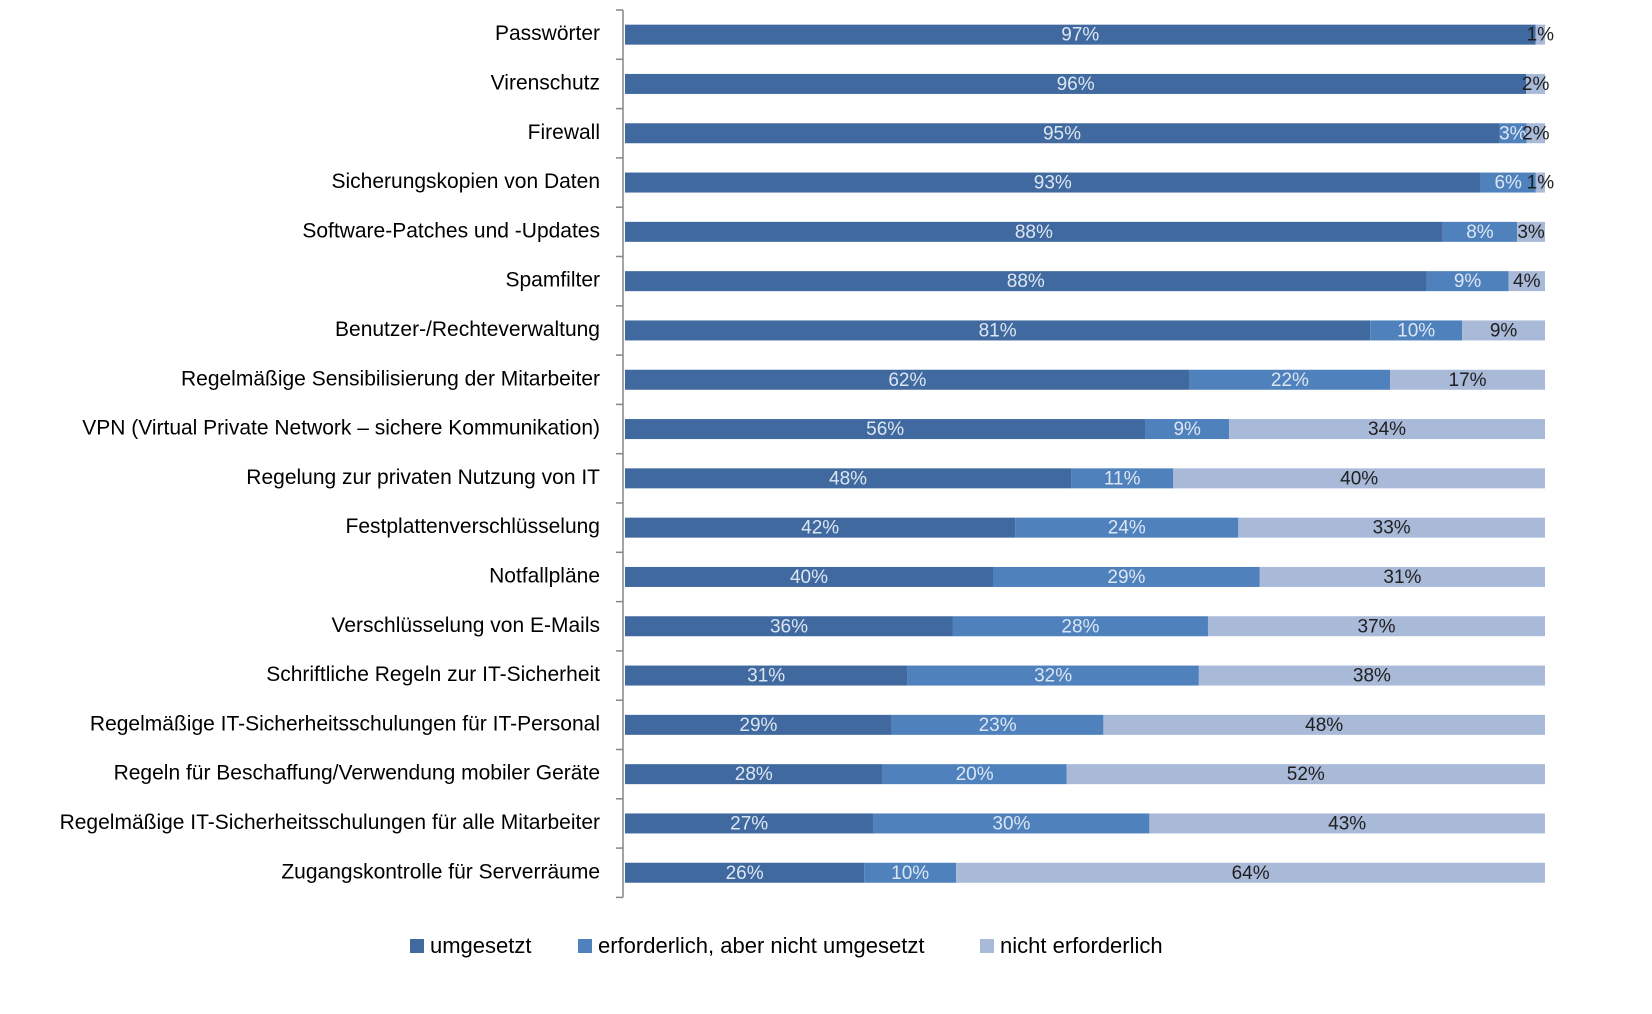 This screenshot has width=1652, height=1014. I want to click on data-label: 8%, so click(1480, 232).